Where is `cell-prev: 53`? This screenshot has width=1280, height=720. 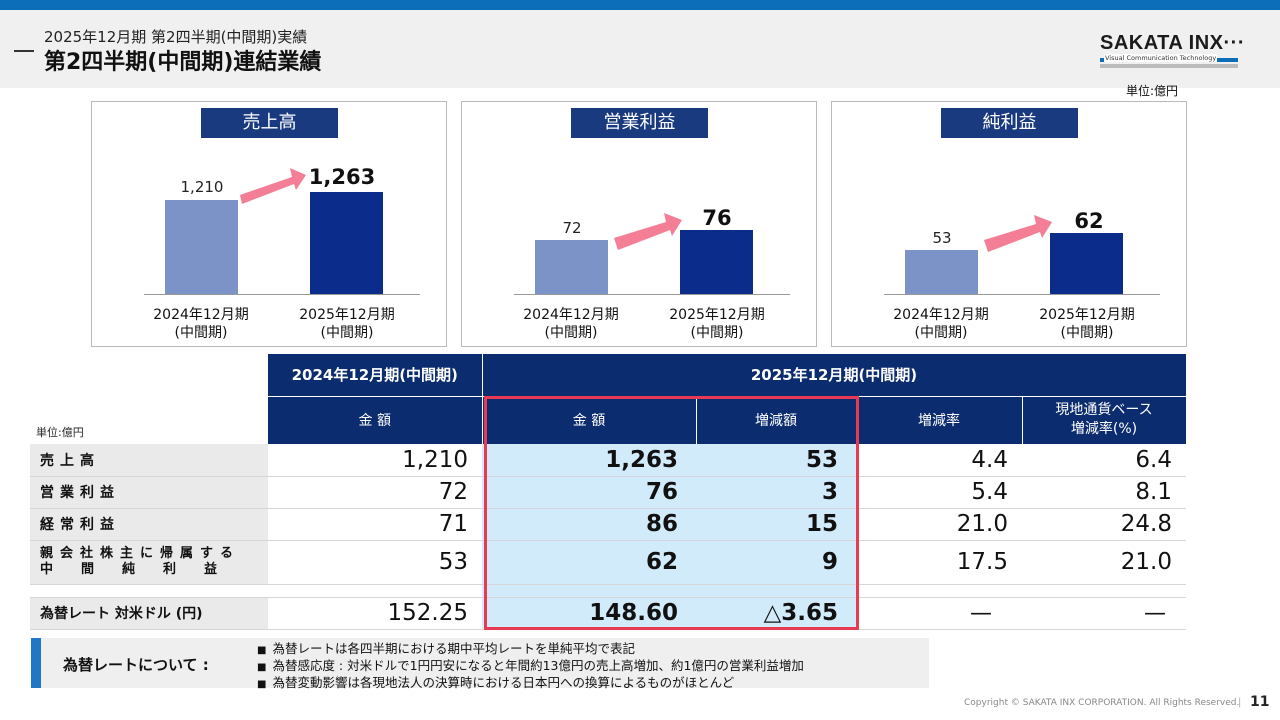 cell-prev: 53 is located at coordinates (375, 562).